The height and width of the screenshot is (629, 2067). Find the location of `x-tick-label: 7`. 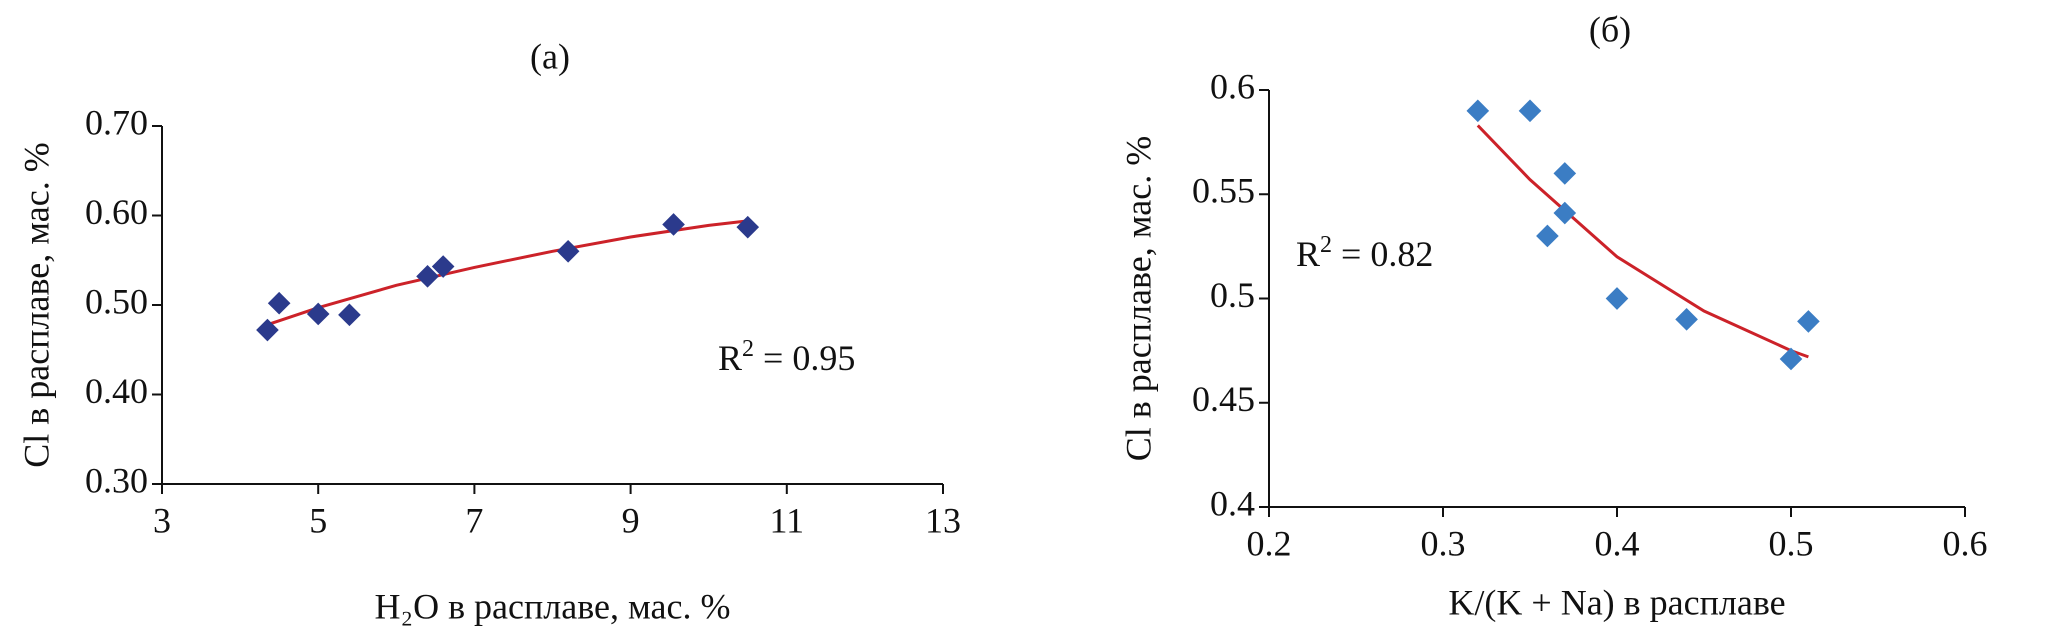

x-tick-label: 7 is located at coordinates (474, 520).